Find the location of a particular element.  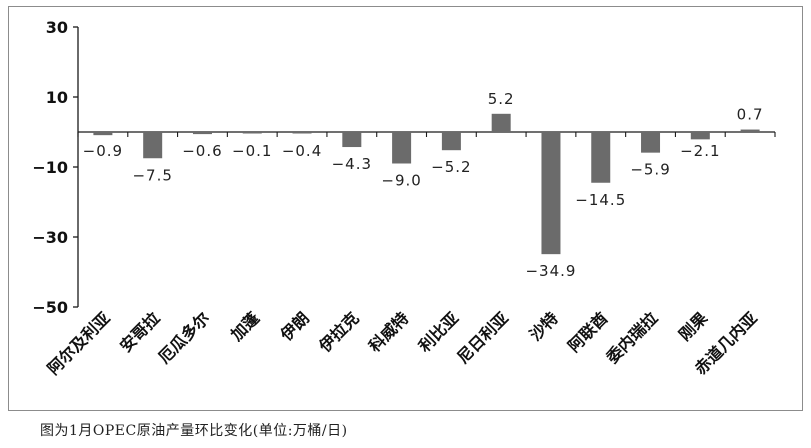

data-label: −4.3 is located at coordinates (352, 164).